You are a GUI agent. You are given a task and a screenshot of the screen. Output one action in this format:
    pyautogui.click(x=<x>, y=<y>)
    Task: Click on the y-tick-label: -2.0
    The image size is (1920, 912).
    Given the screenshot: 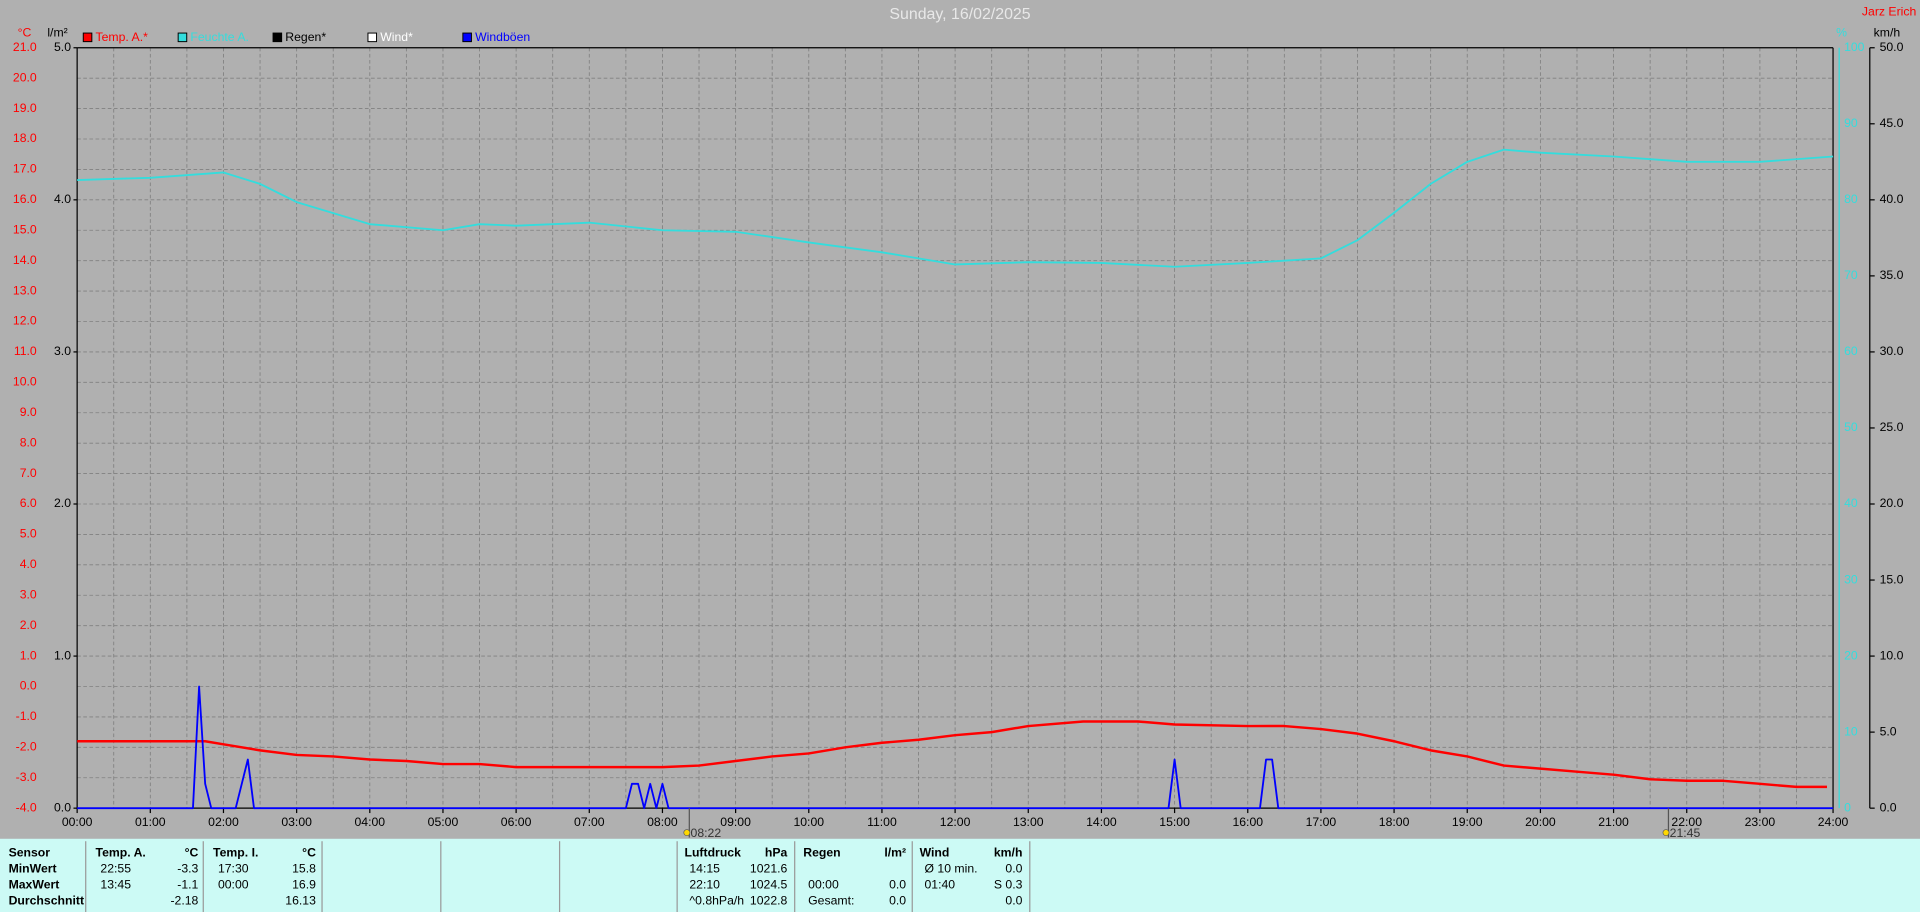 What is the action you would take?
    pyautogui.click(x=26, y=747)
    